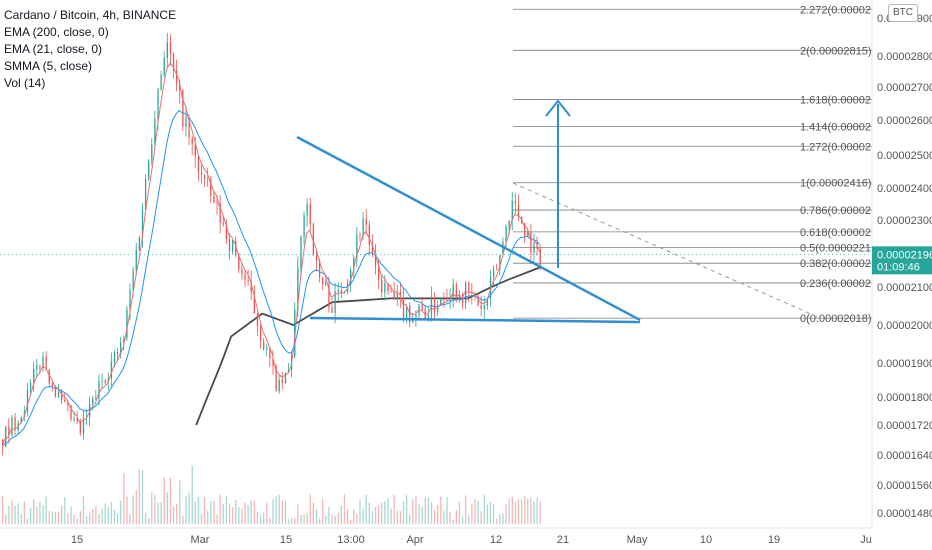  What do you see at coordinates (563, 540) in the screenshot?
I see `time-tick-label: 21` at bounding box center [563, 540].